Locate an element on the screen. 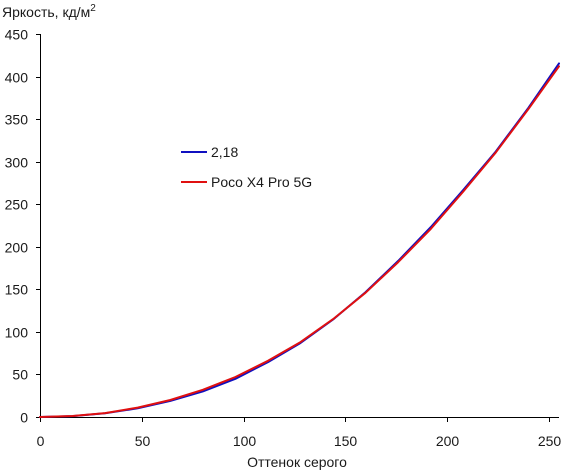  y-tick-label: 400 is located at coordinates (17, 78).